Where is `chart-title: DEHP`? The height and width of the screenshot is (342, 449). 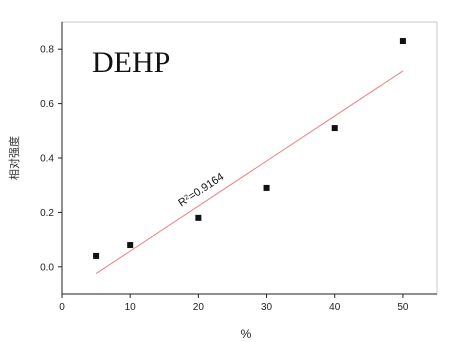 chart-title: DEHP is located at coordinates (131, 62).